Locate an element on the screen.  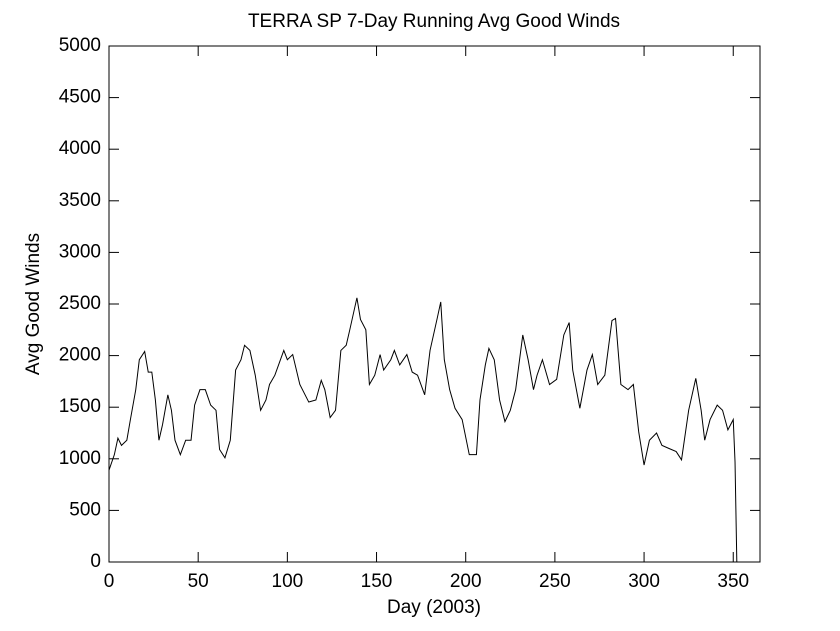
y-tick-label: 3000 is located at coordinates (80, 251).